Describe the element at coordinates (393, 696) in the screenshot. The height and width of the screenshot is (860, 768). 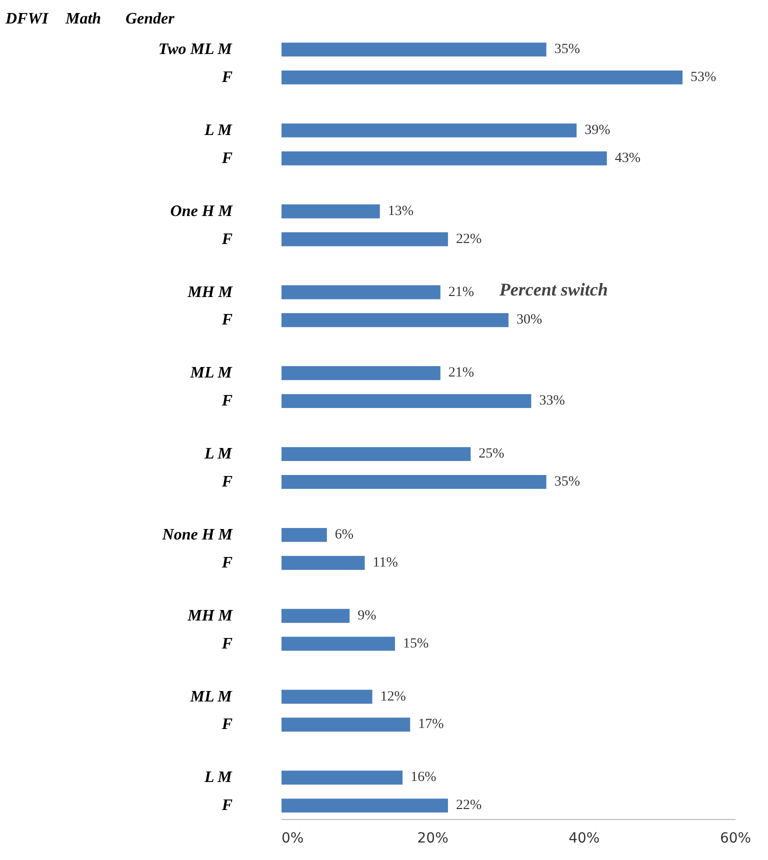
I see `data-label: 12%` at that location.